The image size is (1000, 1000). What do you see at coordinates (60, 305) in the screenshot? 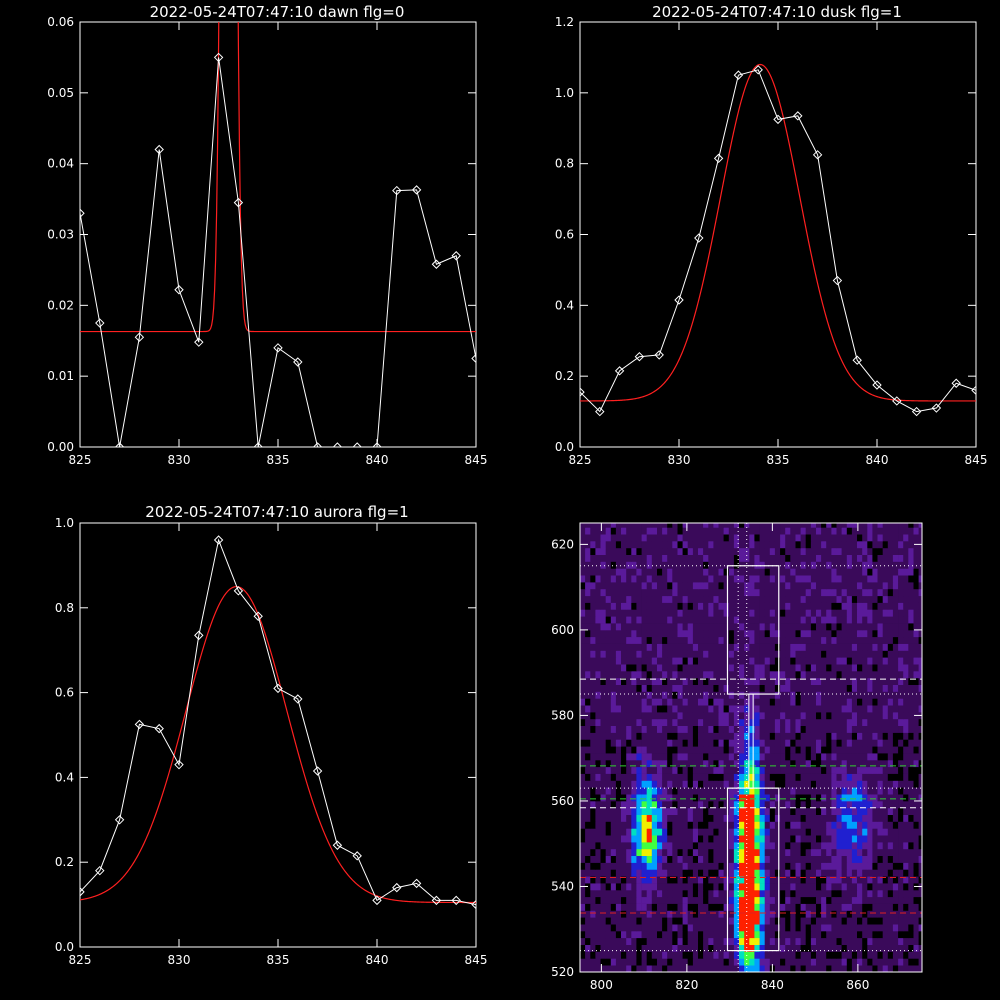
I see `dawn-y-tick-label: 0.02` at bounding box center [60, 305].